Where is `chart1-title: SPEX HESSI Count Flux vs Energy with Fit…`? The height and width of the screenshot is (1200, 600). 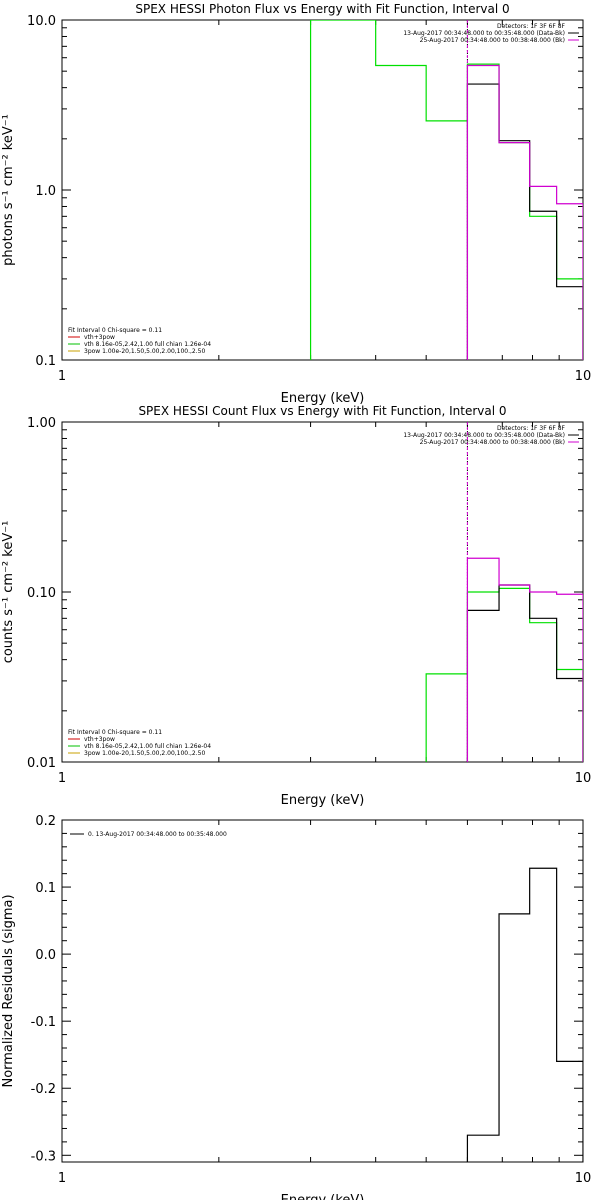
chart1-title: SPEX HESSI Count Flux vs Energy with Fit… is located at coordinates (322, 411).